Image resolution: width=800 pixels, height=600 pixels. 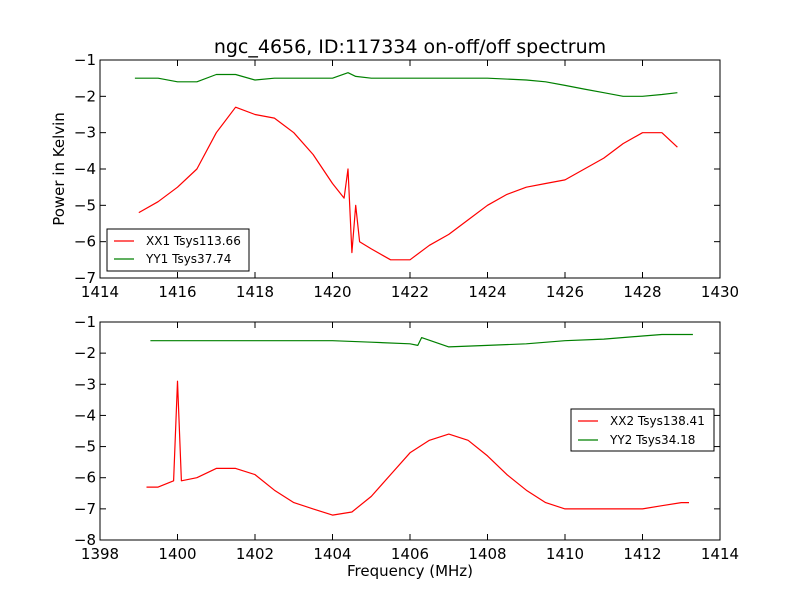 What do you see at coordinates (421, 340) in the screenshot?
I see `series-line-yy2` at bounding box center [421, 340].